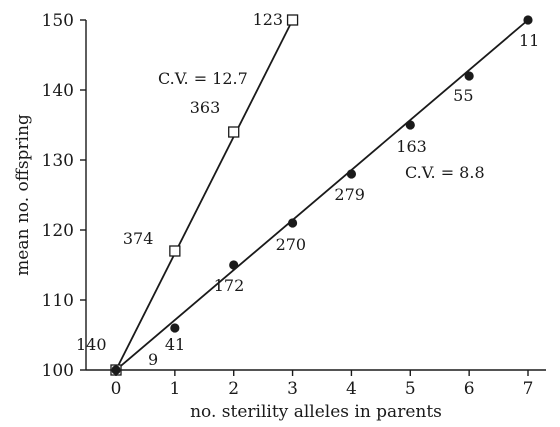 The height and width of the screenshot is (427, 560). I want to click on point-label: 279, so click(349, 194).